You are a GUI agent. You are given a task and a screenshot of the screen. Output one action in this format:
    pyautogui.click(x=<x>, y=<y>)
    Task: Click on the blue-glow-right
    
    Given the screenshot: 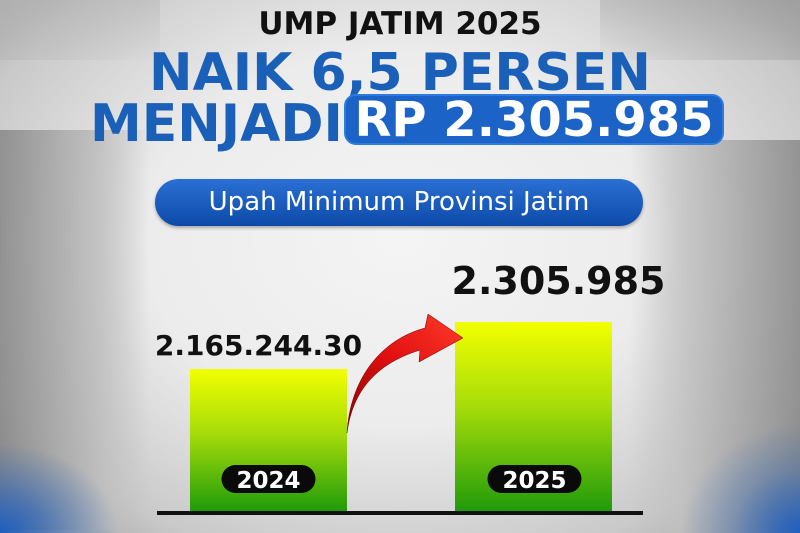 What is the action you would take?
    pyautogui.click(x=740, y=478)
    